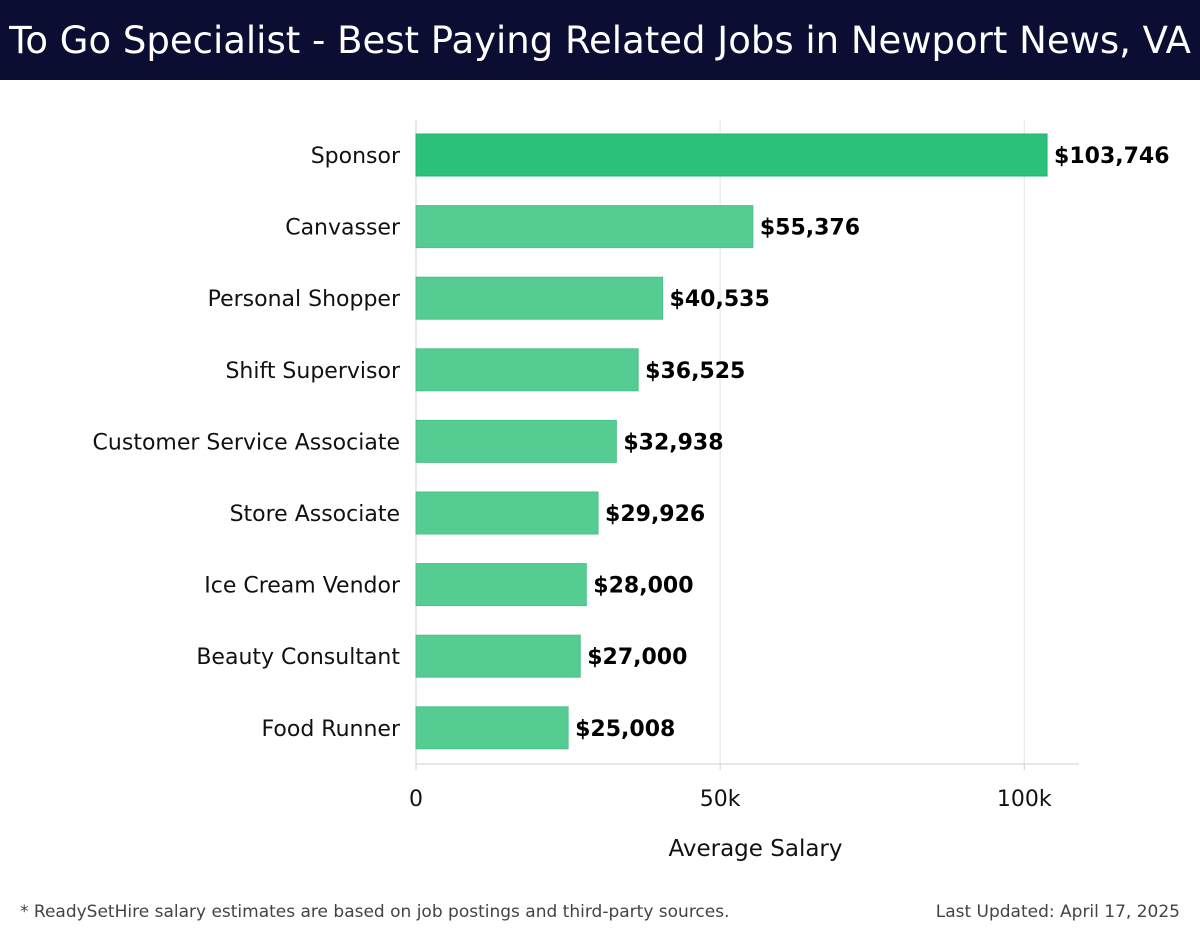  Describe the element at coordinates (720, 299) in the screenshot. I see `value-label: $40,535` at that location.